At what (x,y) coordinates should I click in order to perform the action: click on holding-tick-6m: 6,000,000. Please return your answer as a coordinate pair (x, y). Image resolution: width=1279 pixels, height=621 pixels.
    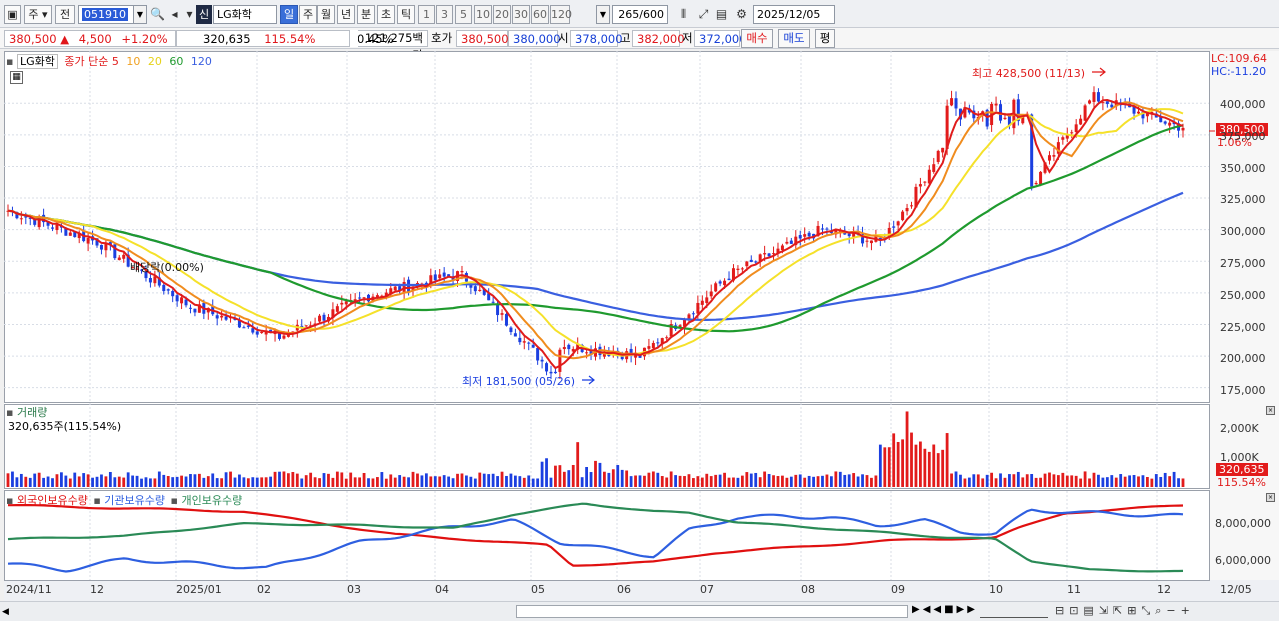
    Looking at the image, I should click on (1243, 560).